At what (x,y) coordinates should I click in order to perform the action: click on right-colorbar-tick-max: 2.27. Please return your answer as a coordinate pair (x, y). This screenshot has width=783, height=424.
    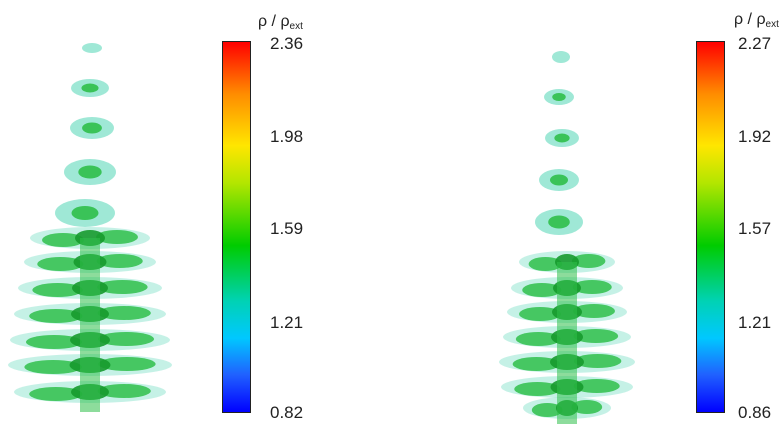
    Looking at the image, I should click on (755, 43).